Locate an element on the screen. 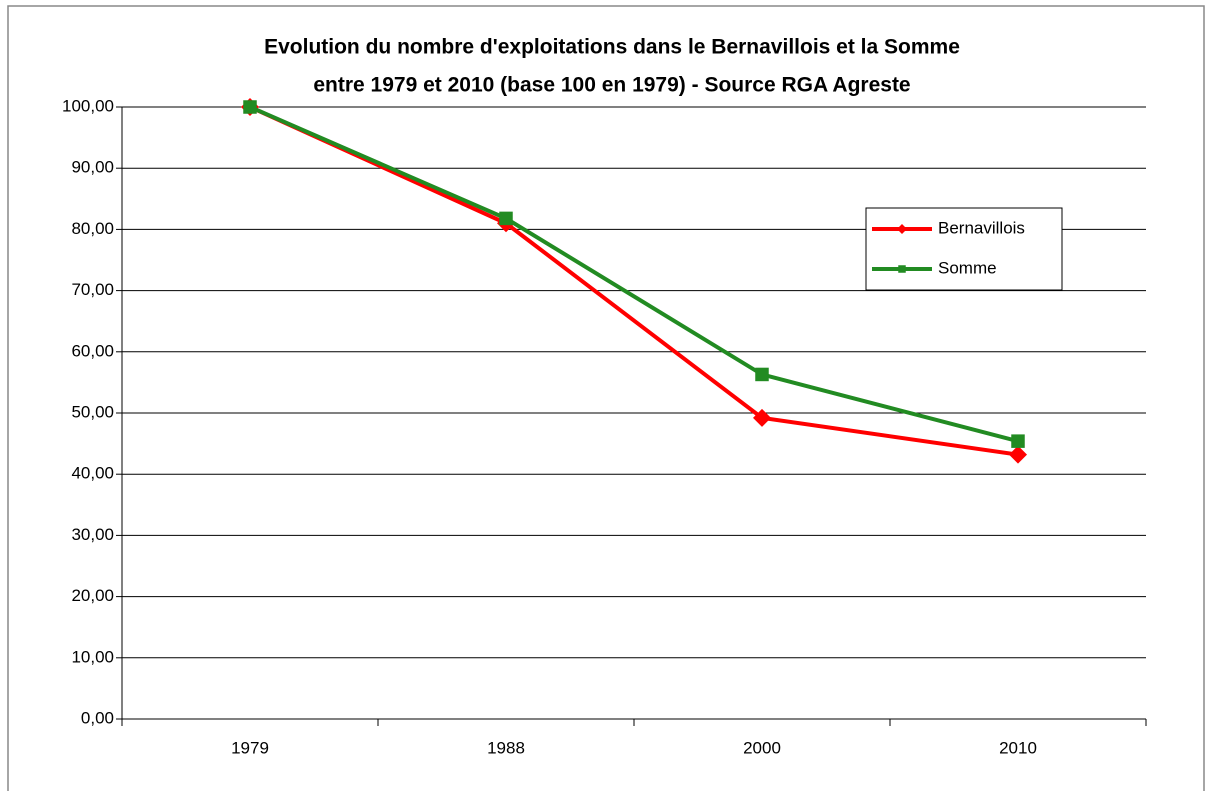  y-tick-label: 90,00 is located at coordinates (92, 167).